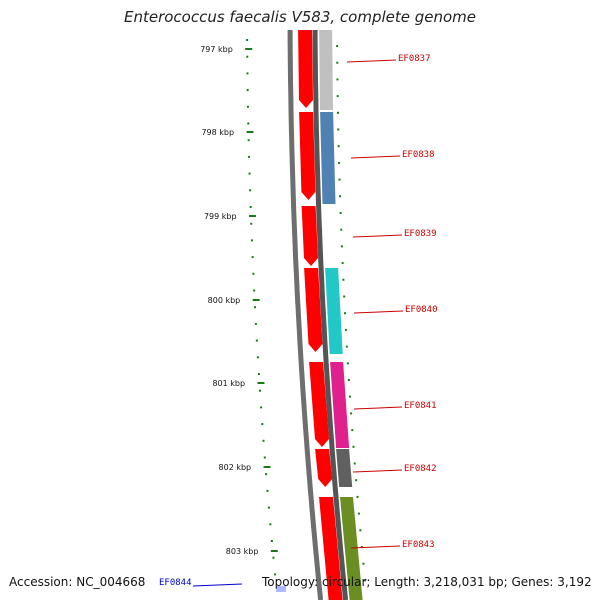 This screenshot has height=600, width=600. I want to click on gene-label-ef0837: EF0837, so click(414, 59).